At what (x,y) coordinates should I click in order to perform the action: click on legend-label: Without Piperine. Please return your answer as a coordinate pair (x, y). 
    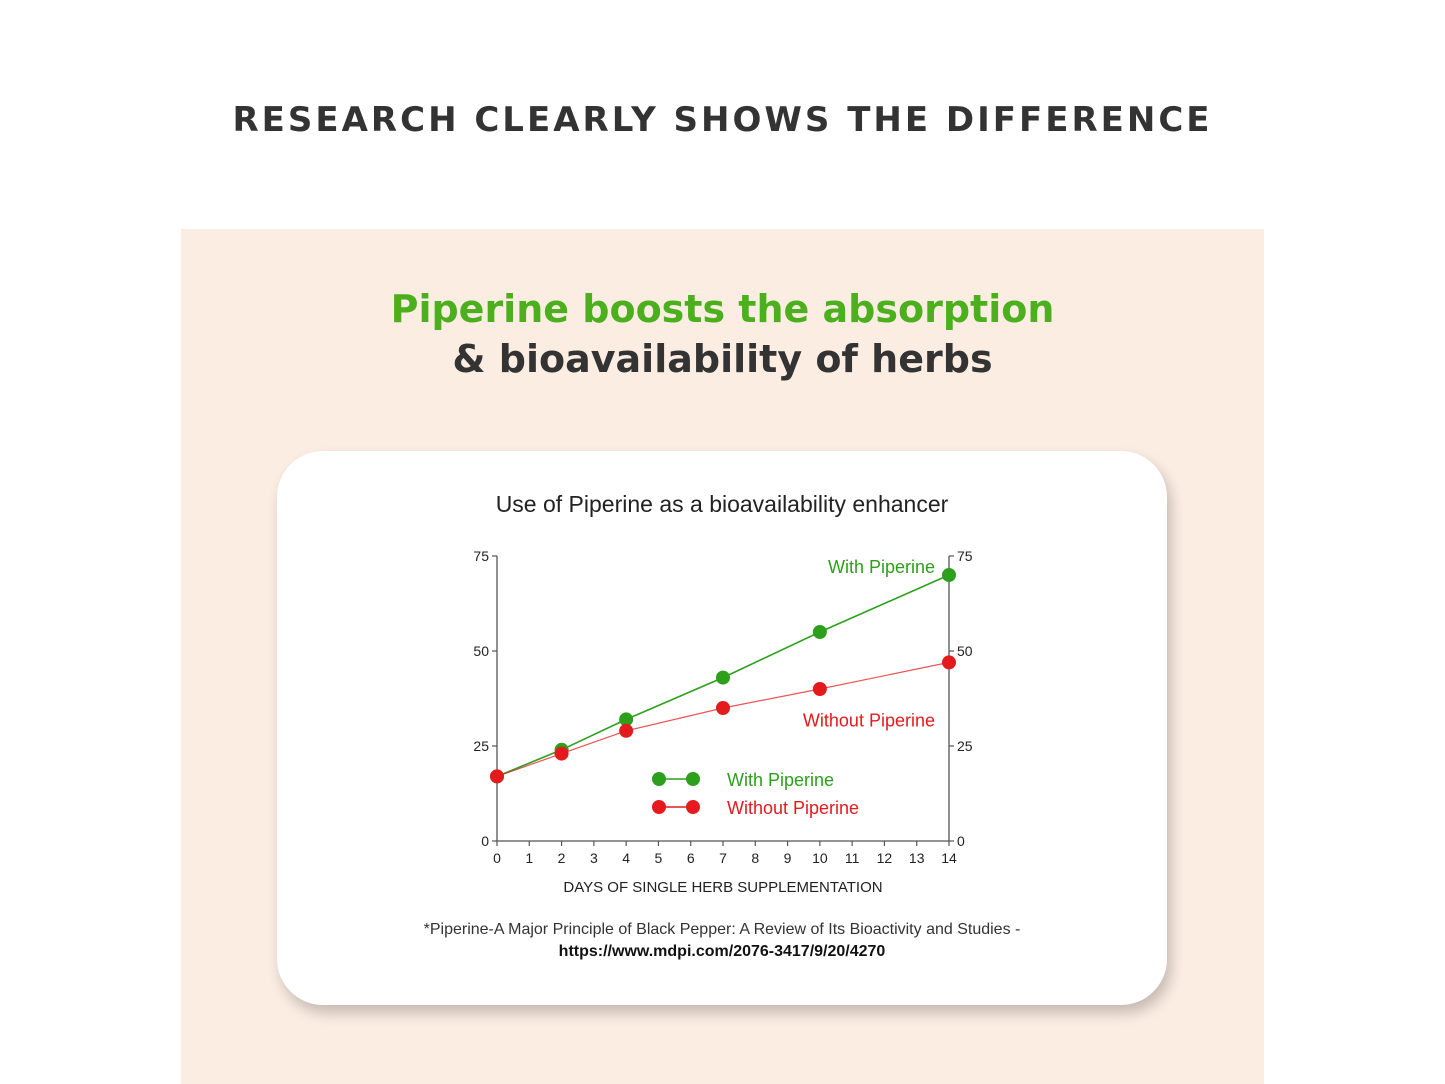
    Looking at the image, I should click on (793, 808).